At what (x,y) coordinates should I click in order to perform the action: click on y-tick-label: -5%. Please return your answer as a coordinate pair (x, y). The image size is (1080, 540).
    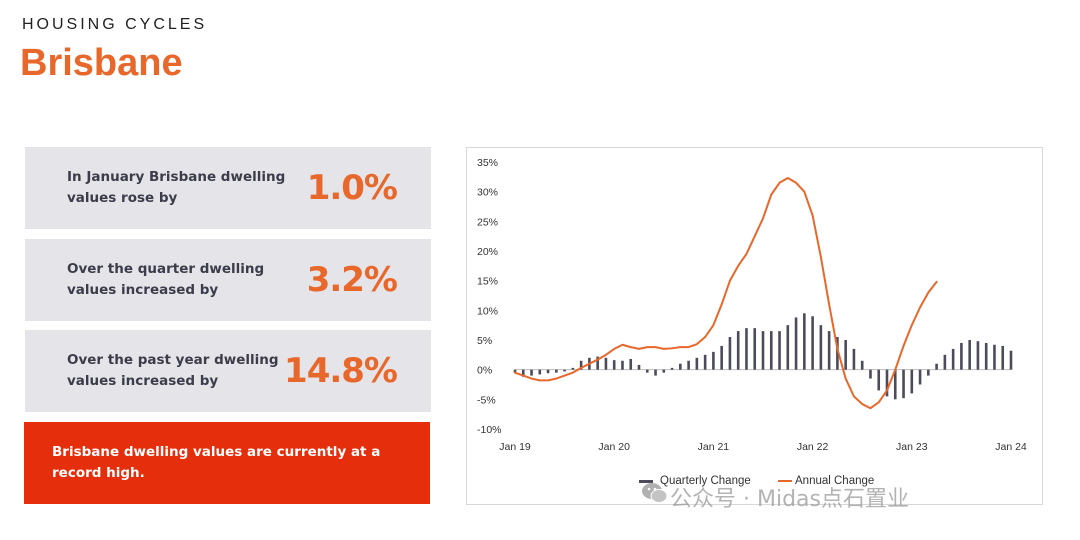
    Looking at the image, I should click on (486, 400).